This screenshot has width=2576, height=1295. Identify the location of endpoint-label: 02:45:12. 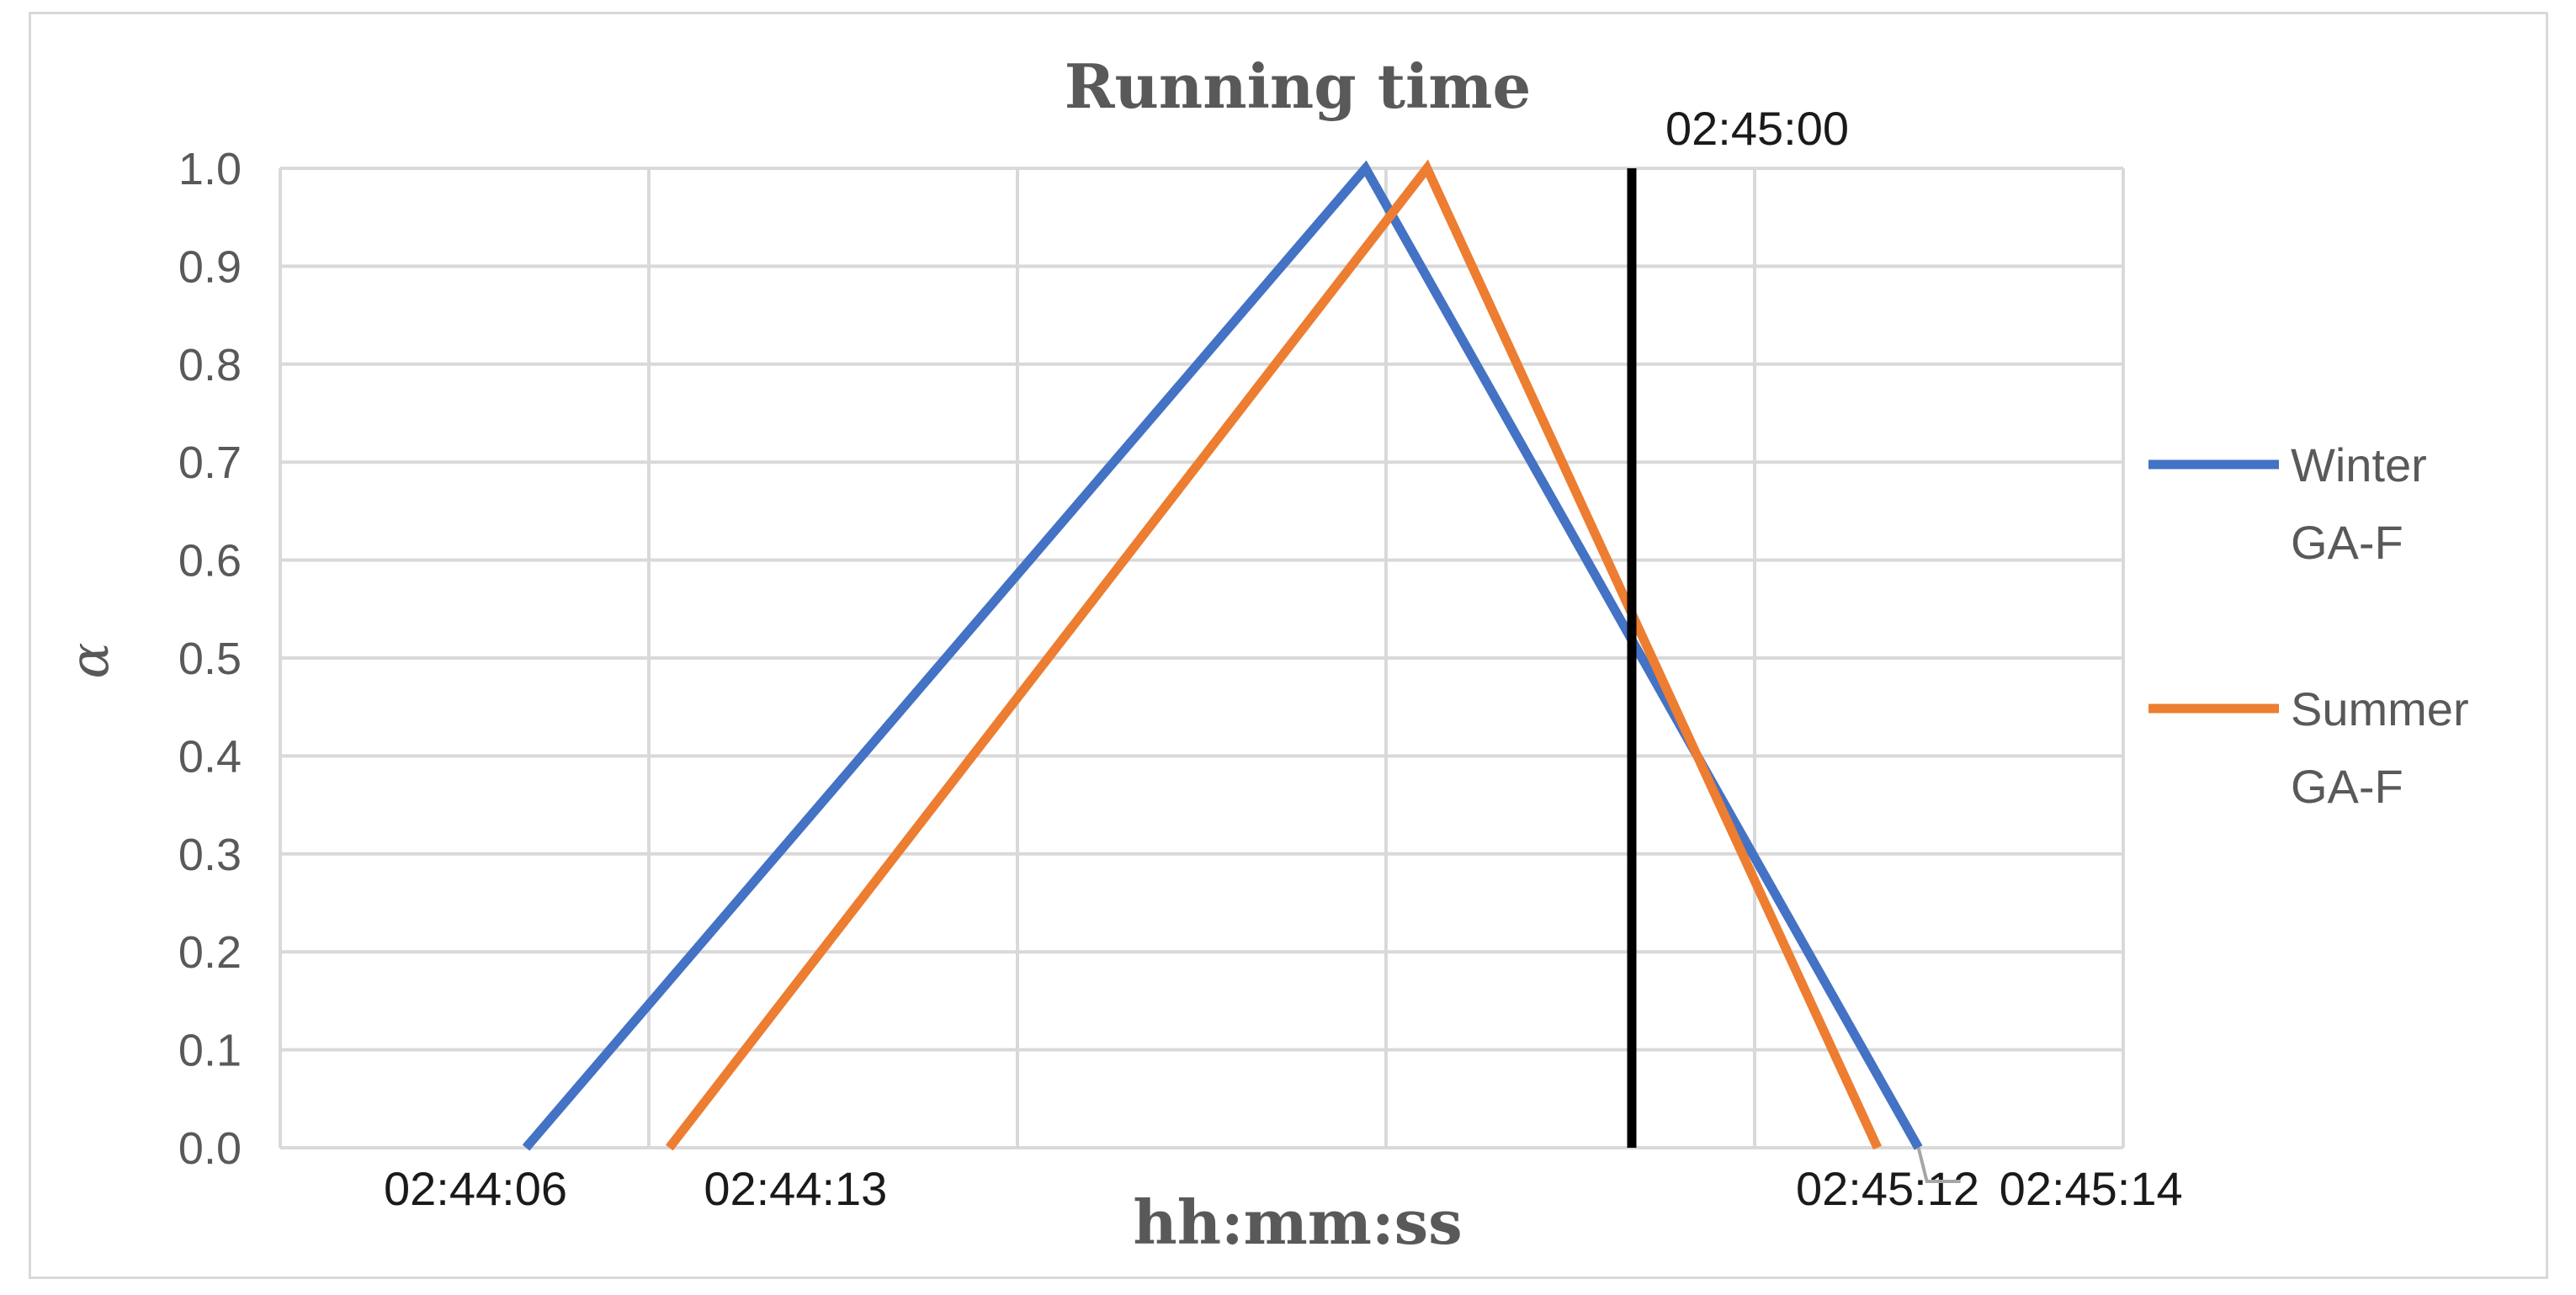
(1887, 1188).